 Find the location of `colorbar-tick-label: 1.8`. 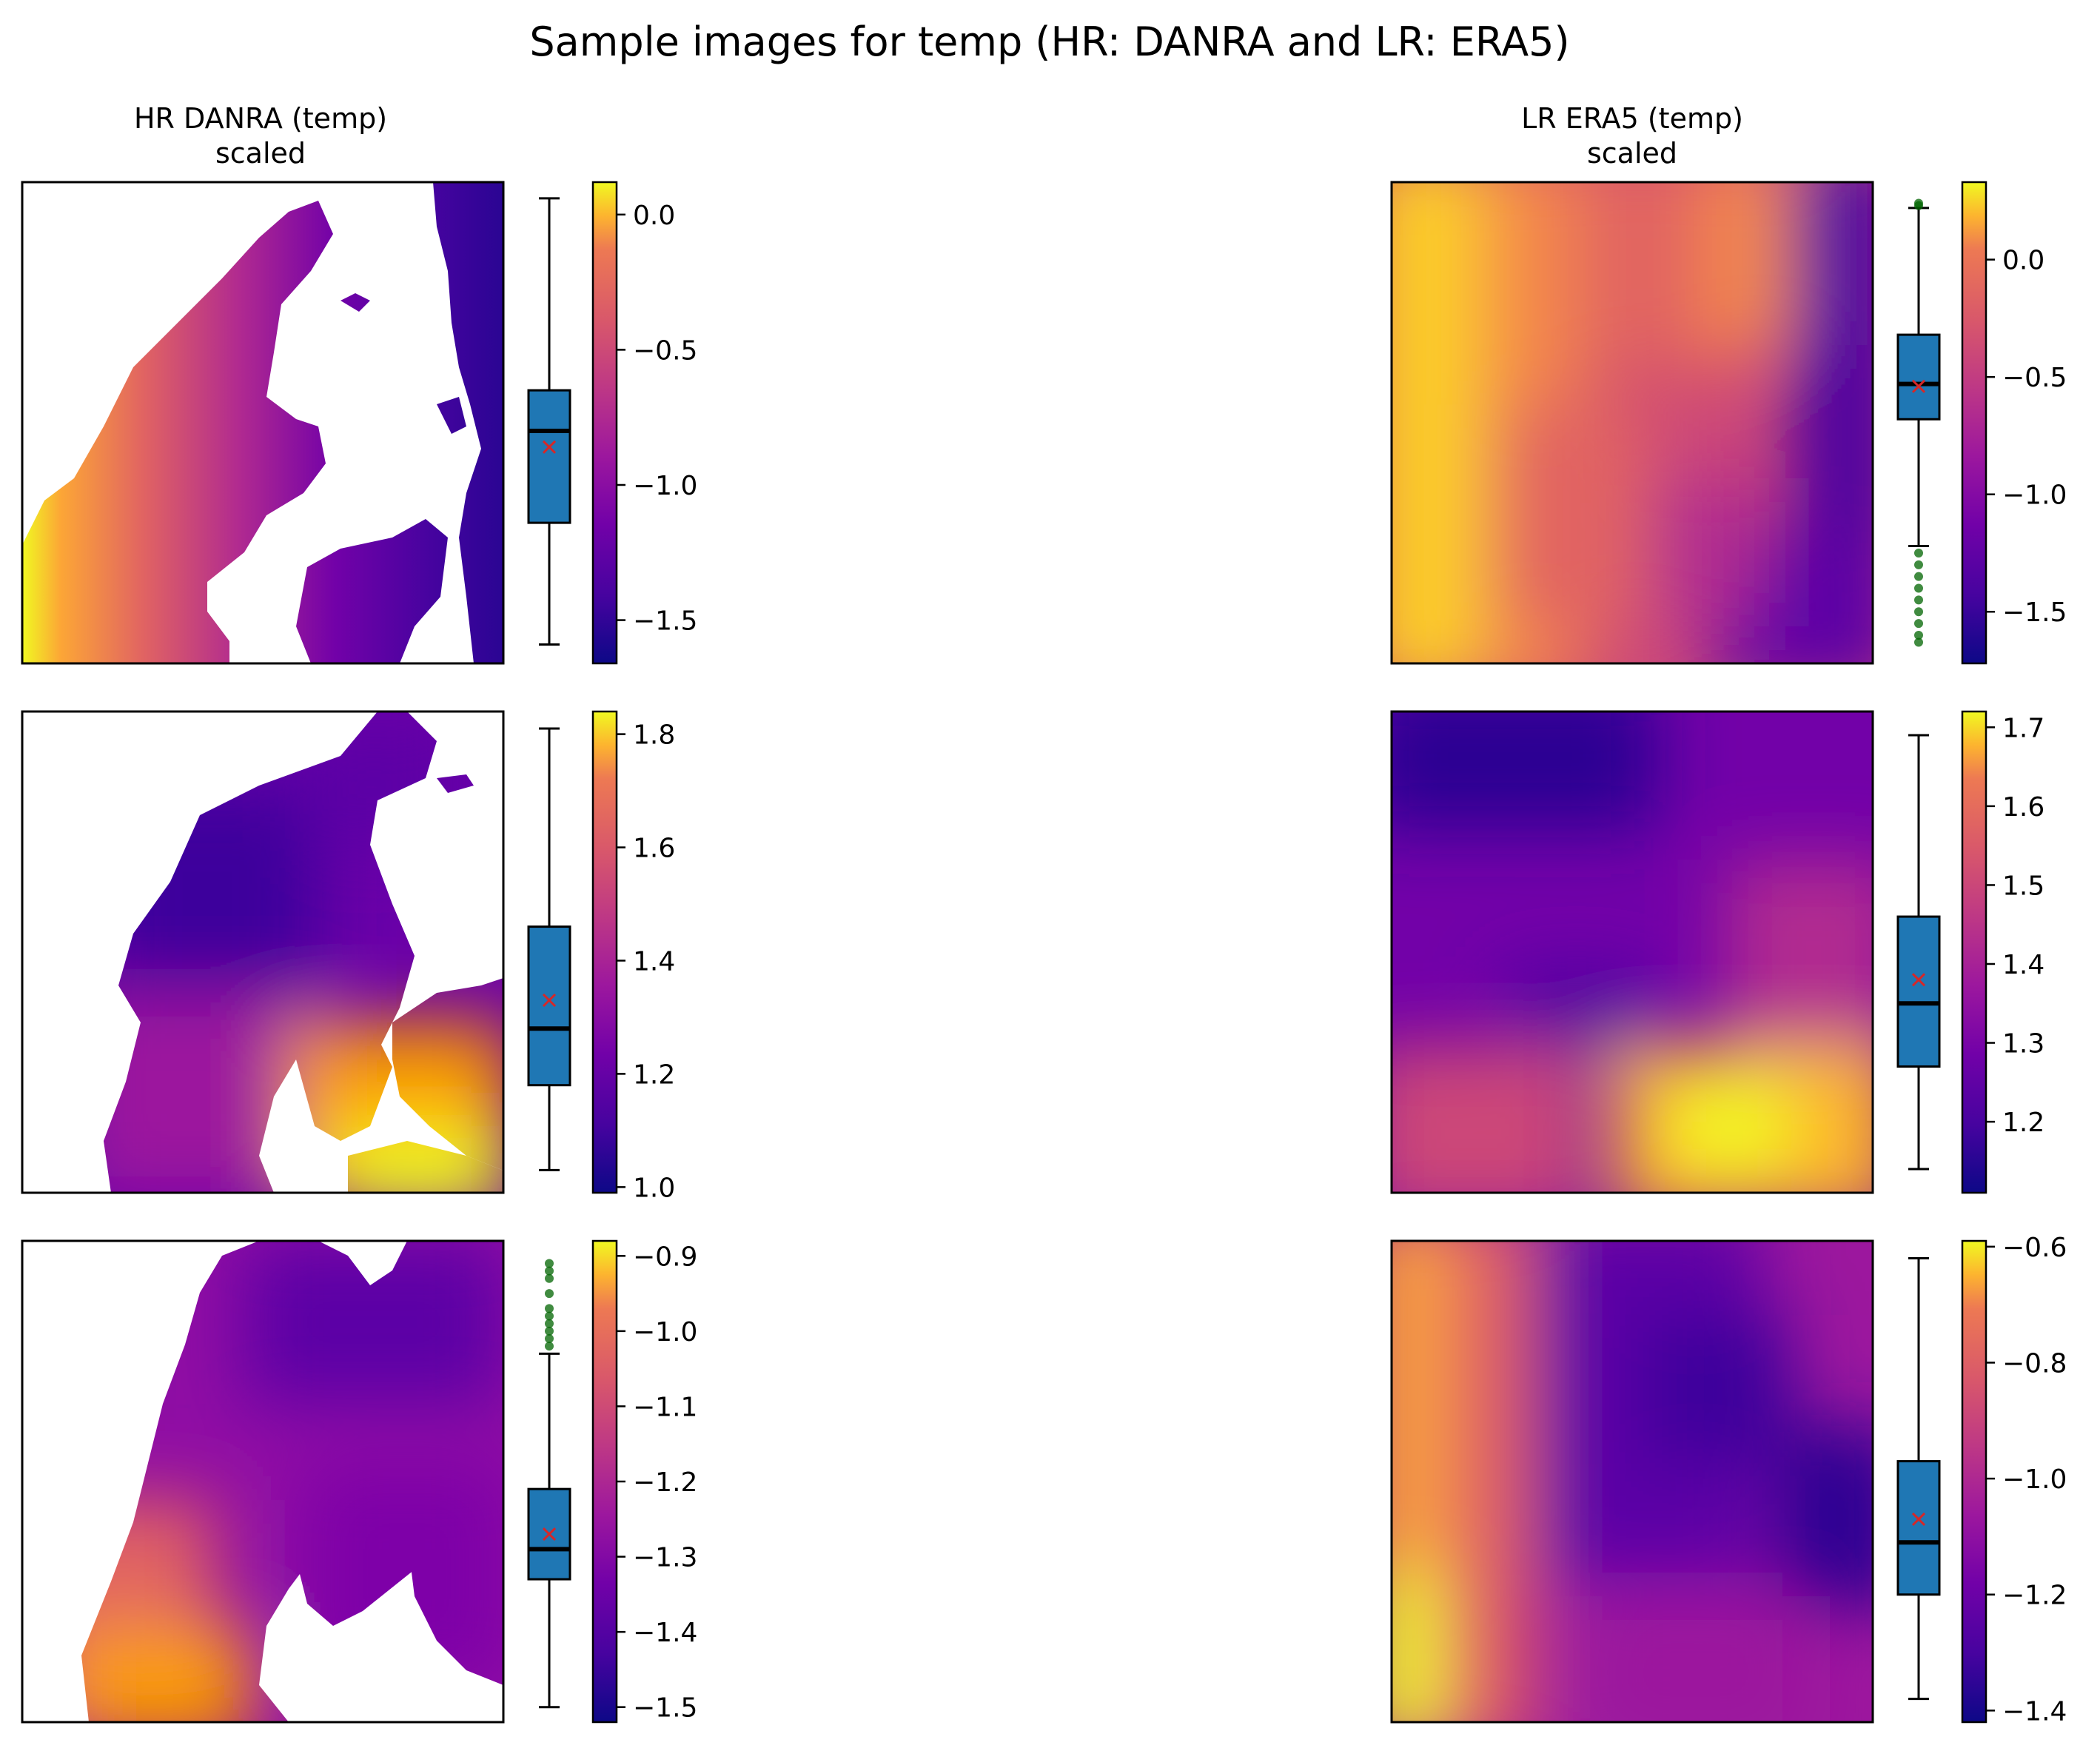

colorbar-tick-label: 1.8 is located at coordinates (654, 735).